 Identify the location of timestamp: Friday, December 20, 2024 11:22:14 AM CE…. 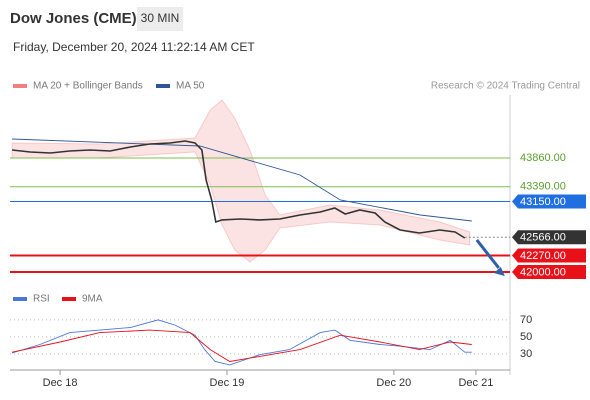
(134, 47).